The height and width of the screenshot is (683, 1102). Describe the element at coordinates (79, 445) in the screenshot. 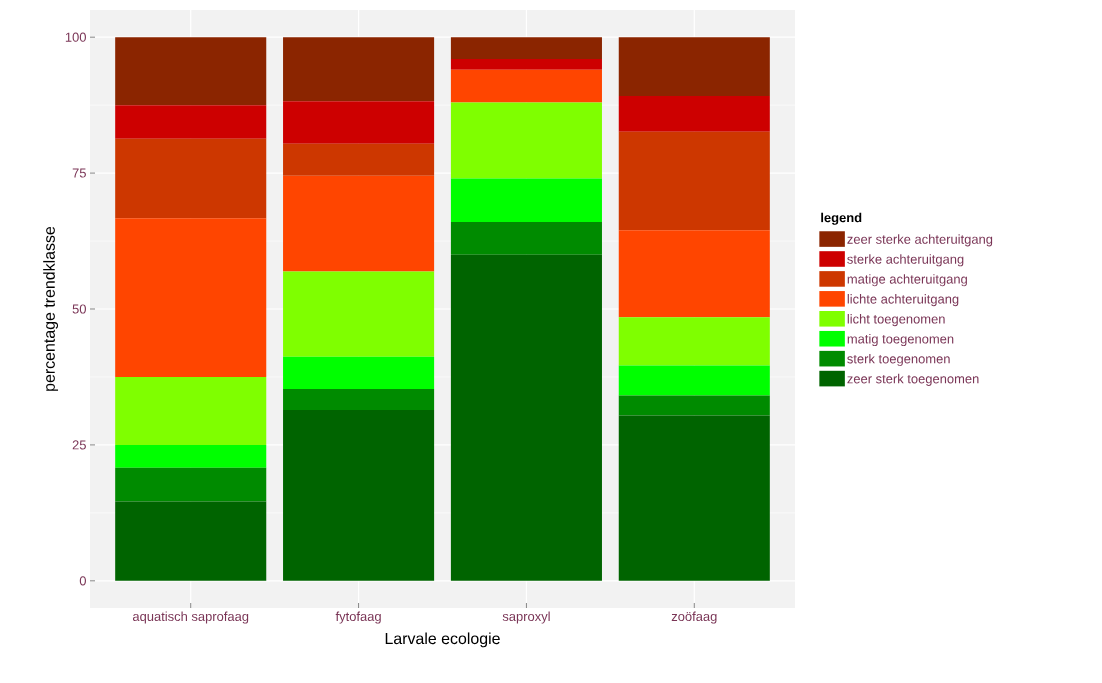

I see `y-tick-label: 25` at that location.